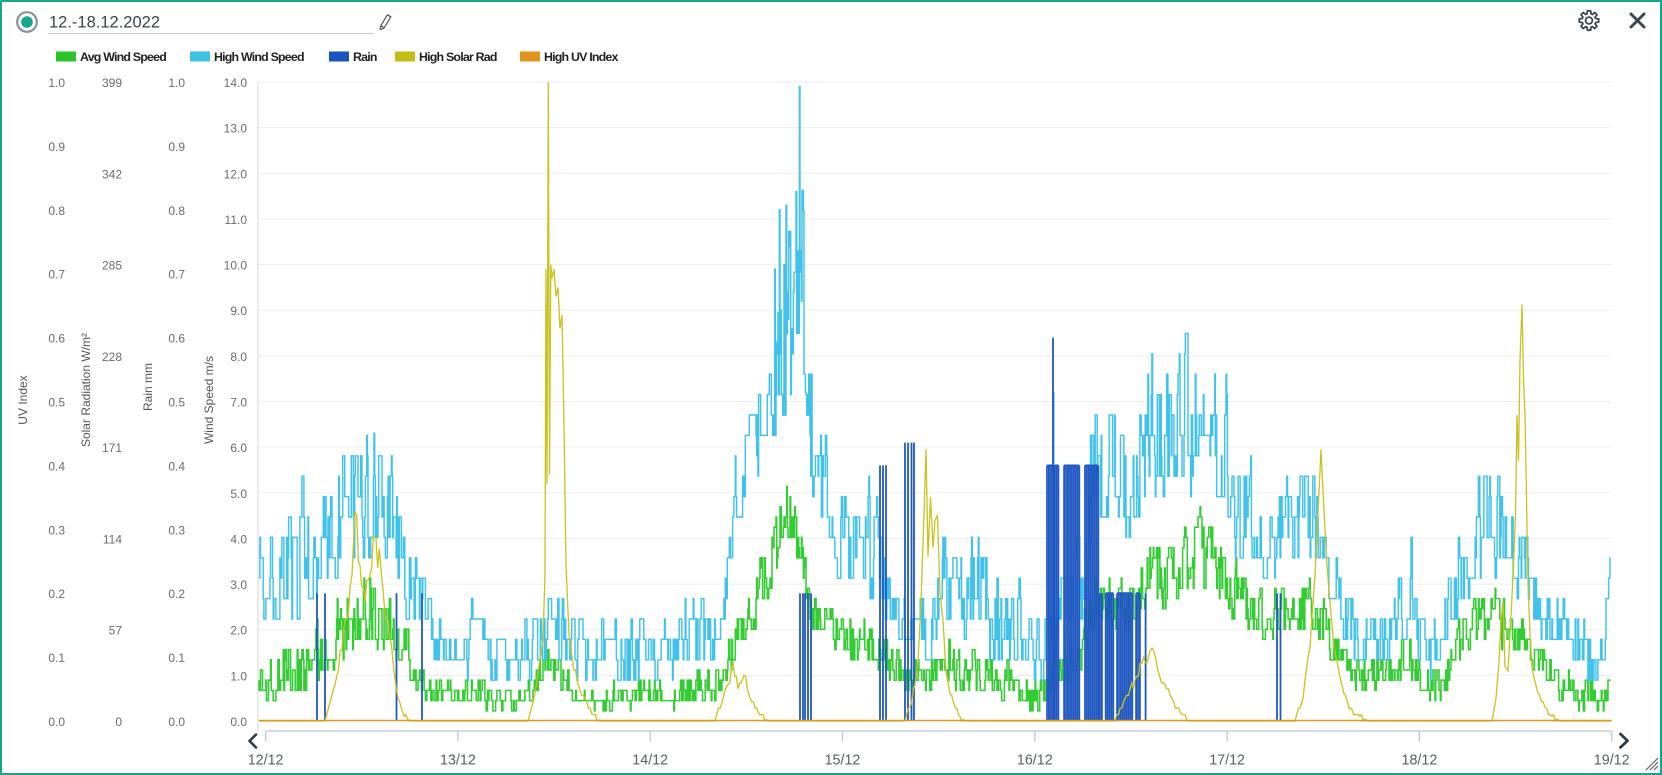 The width and height of the screenshot is (1662, 775). I want to click on svg-text: Rain, so click(365, 57).